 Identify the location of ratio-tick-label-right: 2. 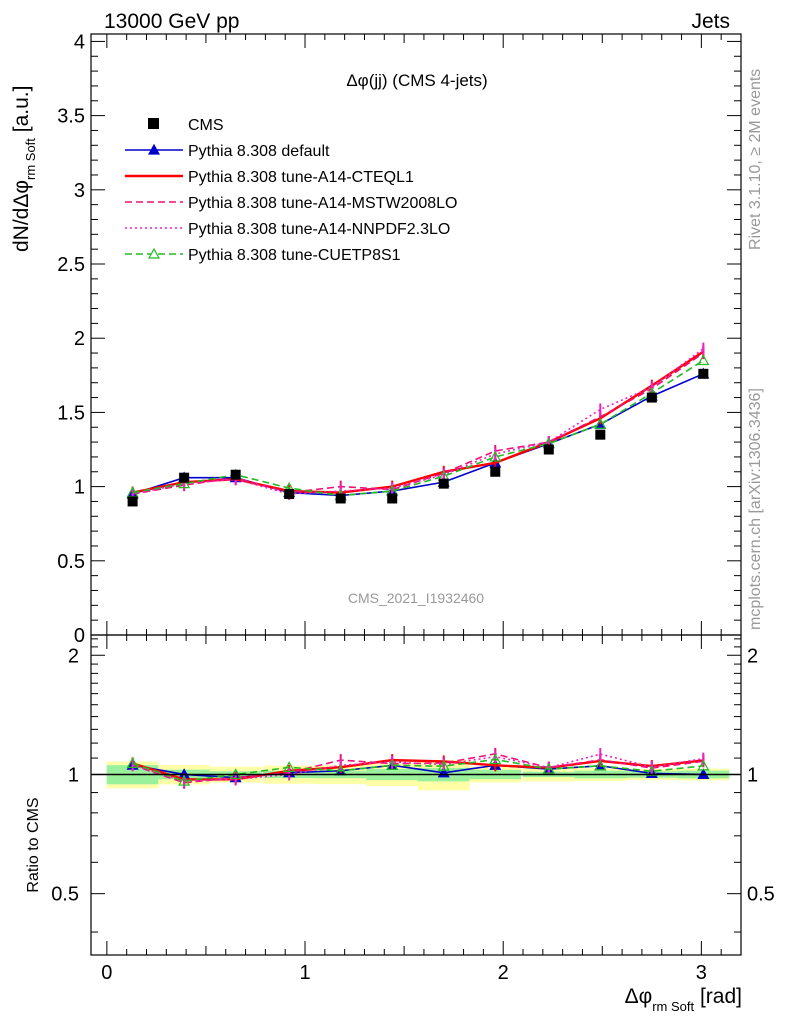
(752, 656).